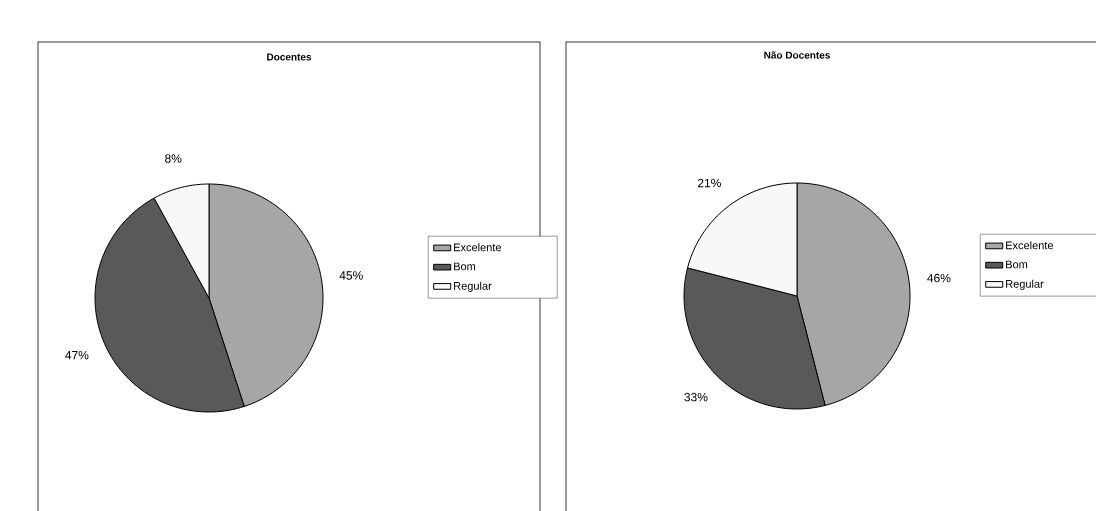 The width and height of the screenshot is (1096, 511). What do you see at coordinates (173, 158) in the screenshot?
I see `data-label: 8%` at bounding box center [173, 158].